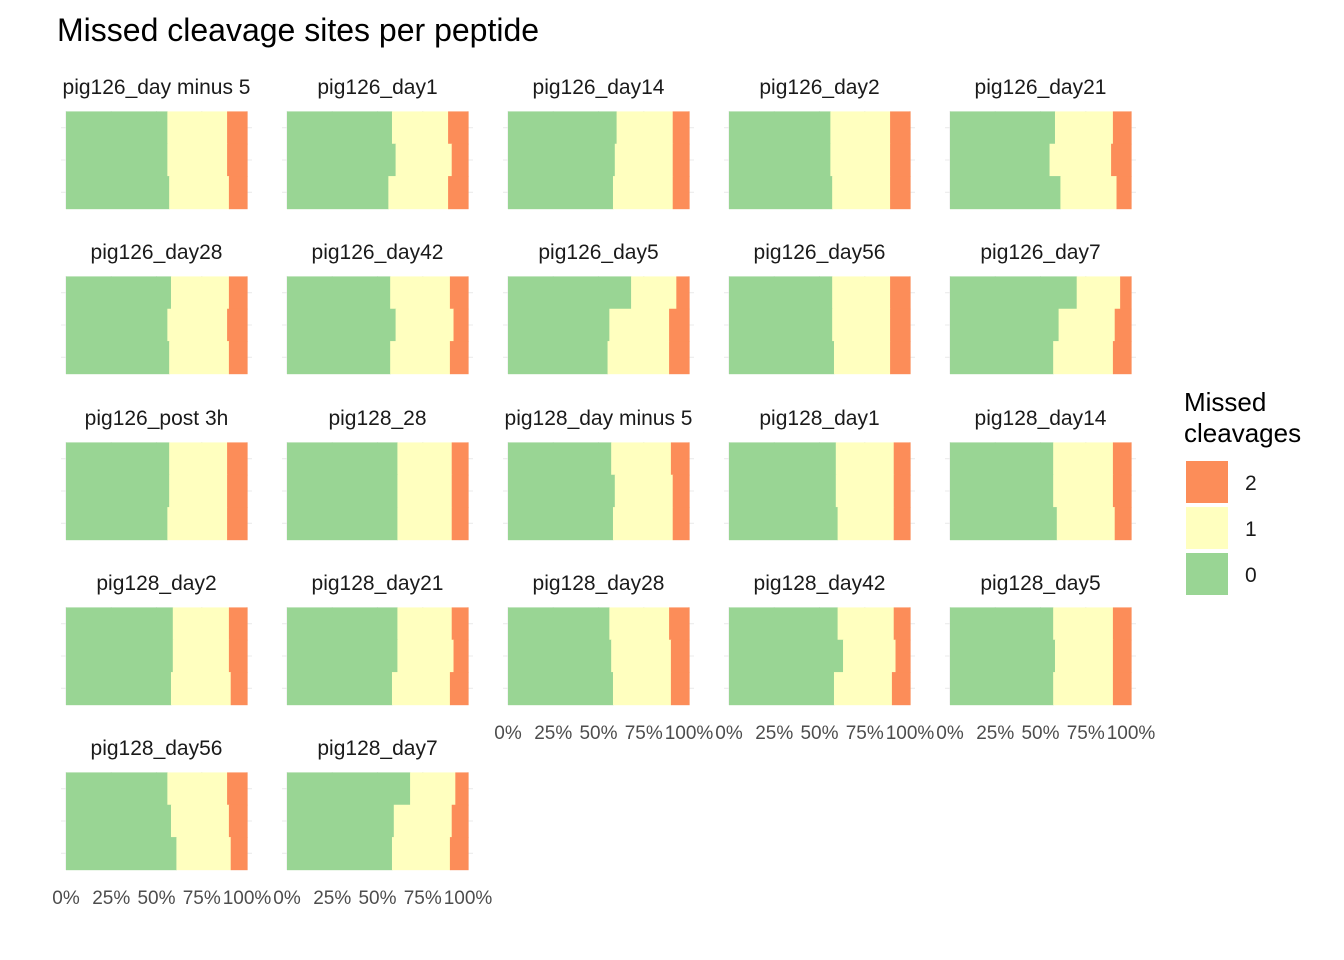 Image resolution: width=1344 pixels, height=960 pixels. I want to click on facet-panel: pig128_day minus 5, so click(598, 474).